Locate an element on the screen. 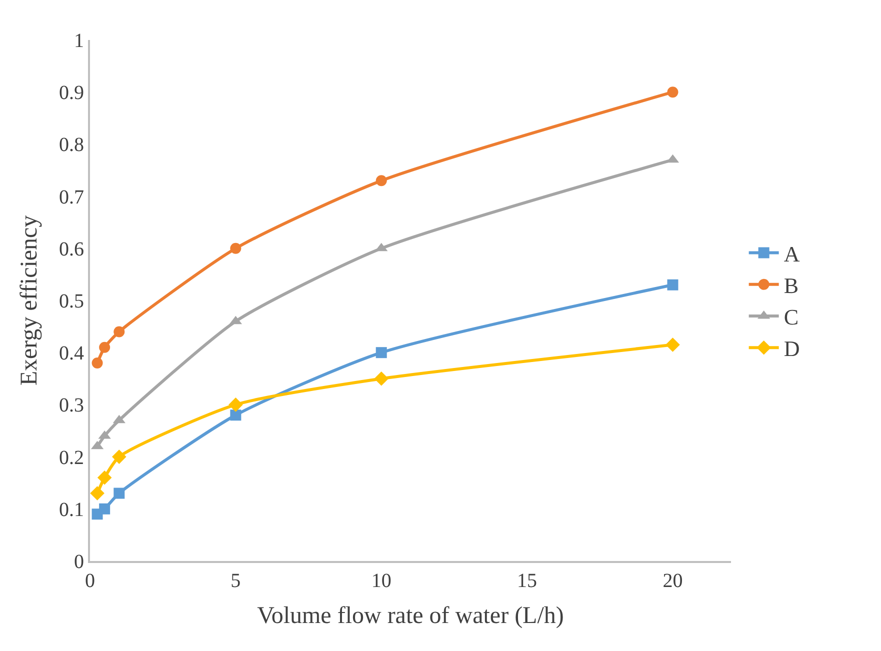  legend-label: C is located at coordinates (791, 317).